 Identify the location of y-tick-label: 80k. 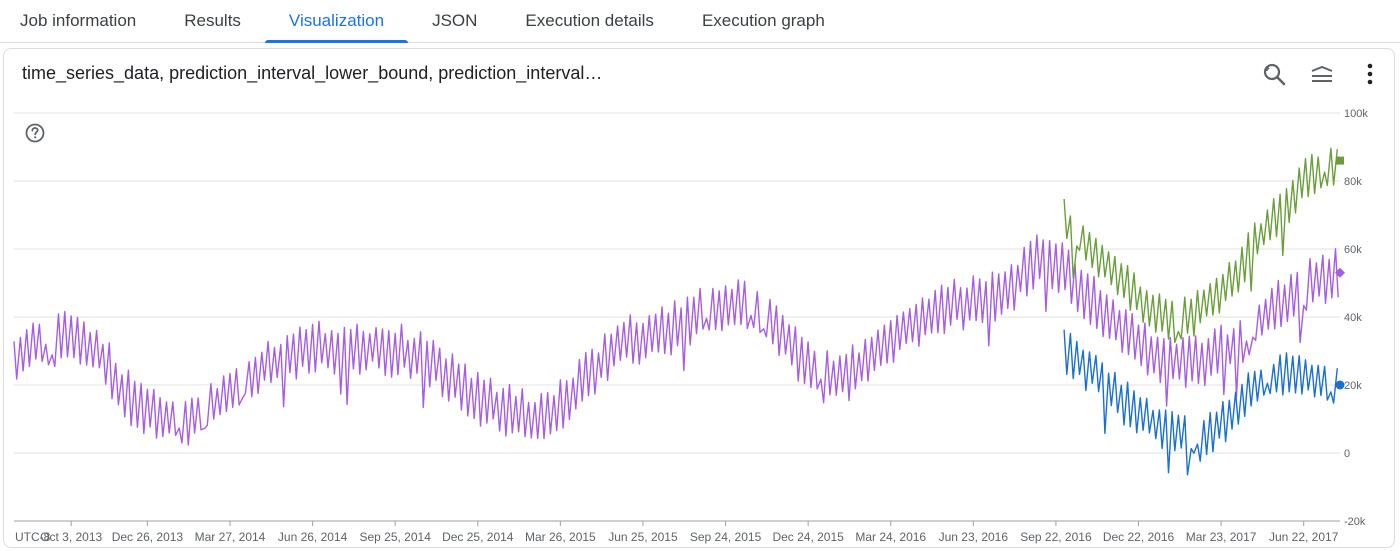
(1353, 182).